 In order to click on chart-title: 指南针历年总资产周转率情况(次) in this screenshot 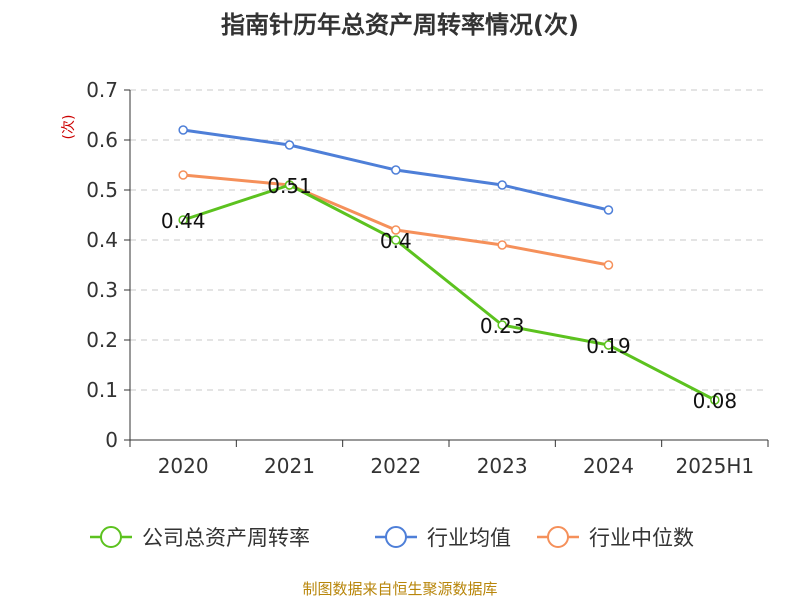, I will do `click(400, 25)`.